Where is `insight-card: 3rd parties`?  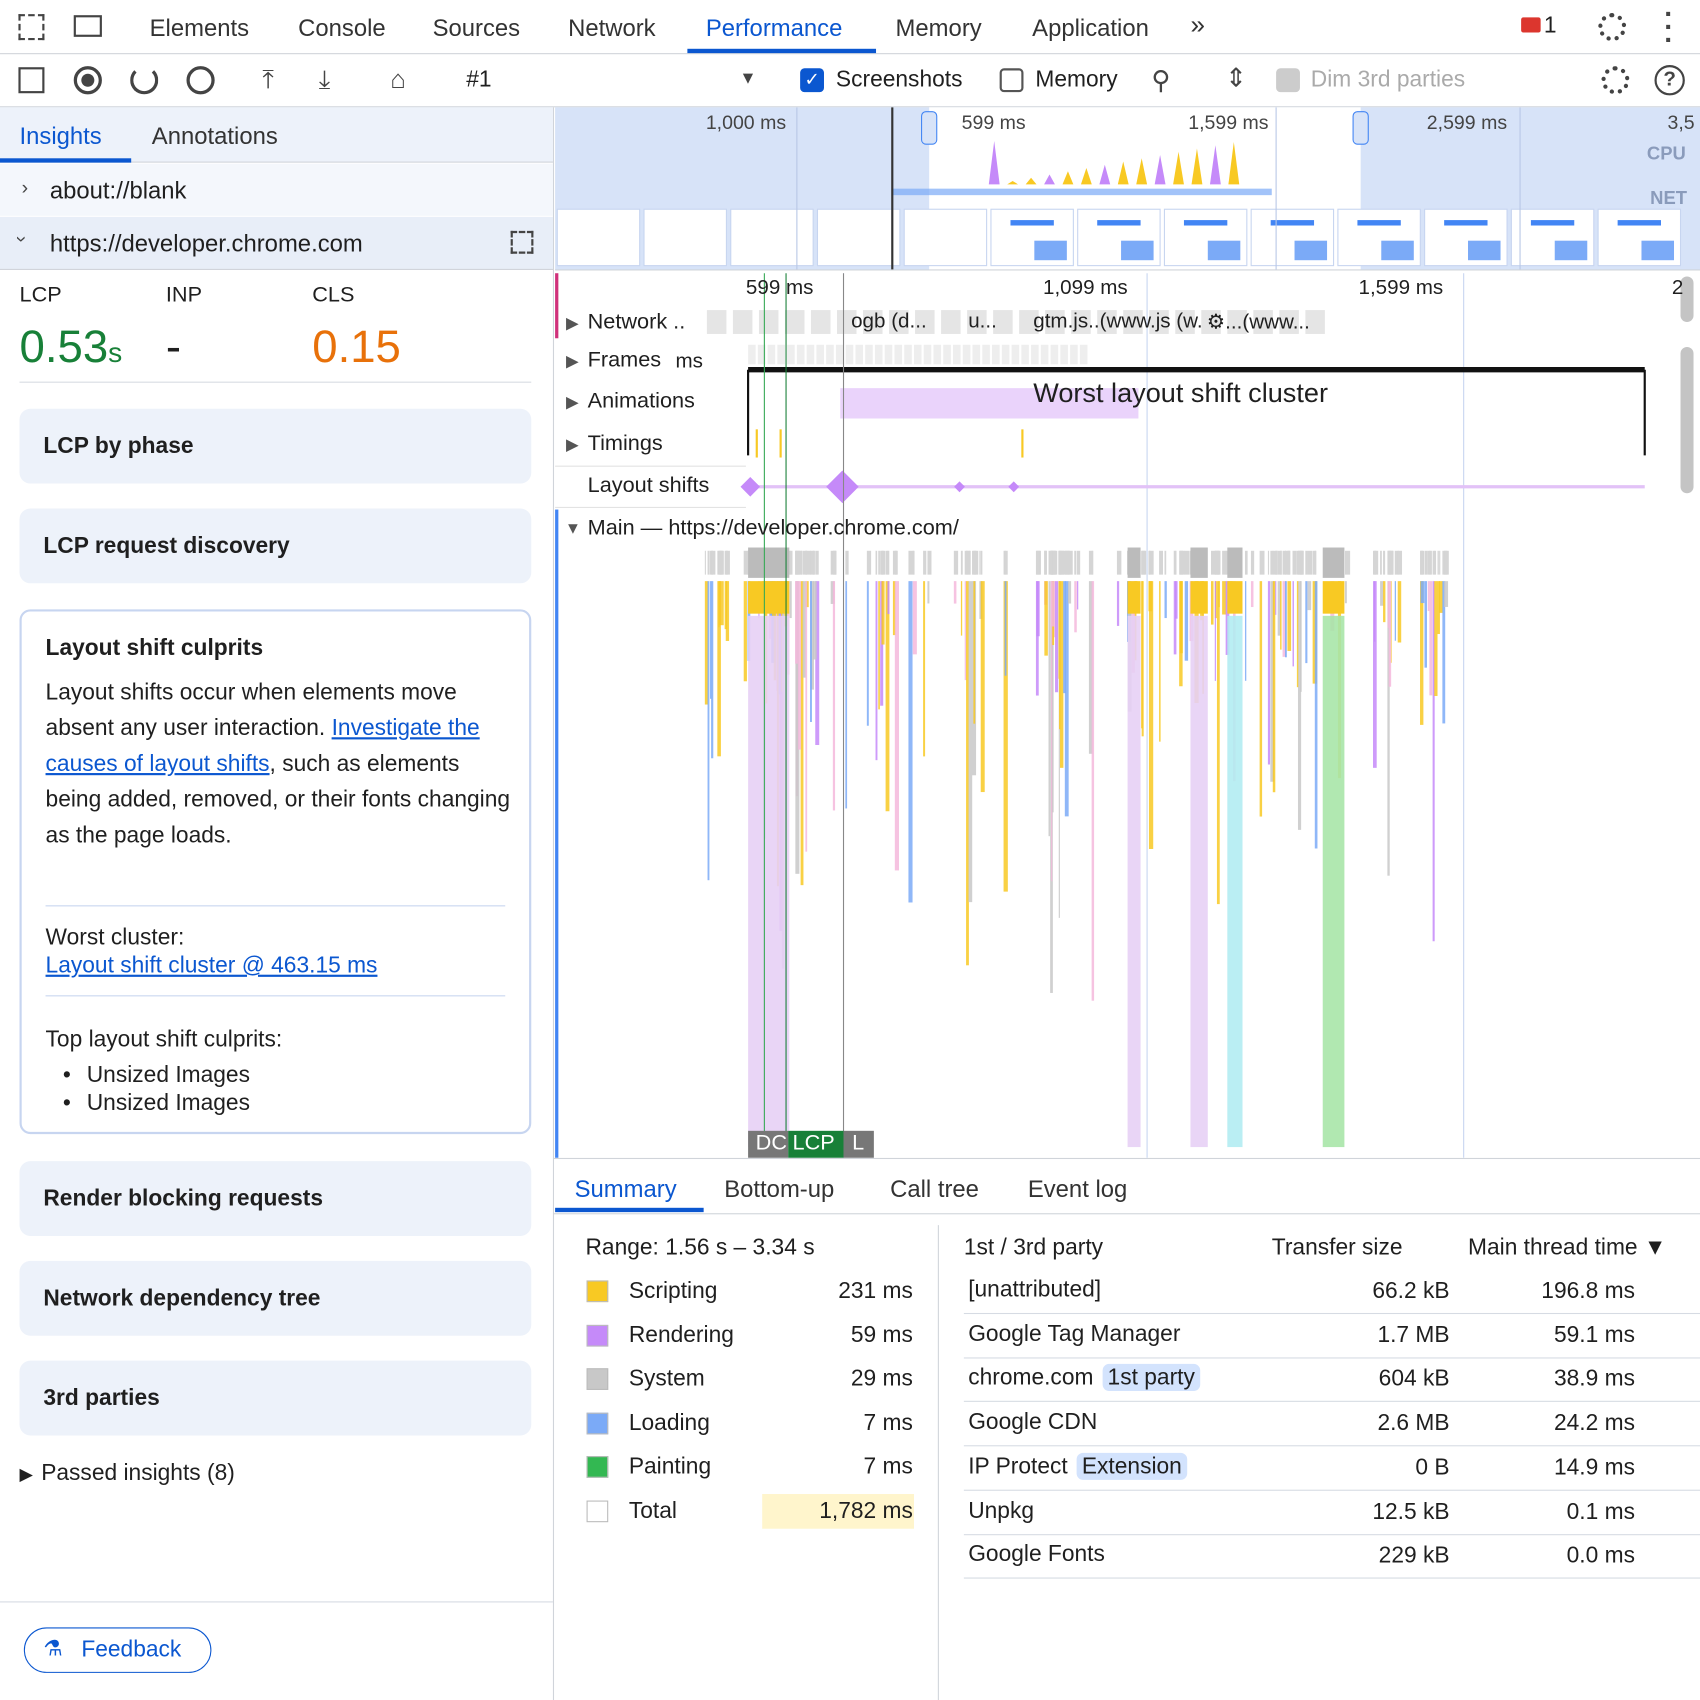
insight-card: 3rd parties is located at coordinates (275, 1398).